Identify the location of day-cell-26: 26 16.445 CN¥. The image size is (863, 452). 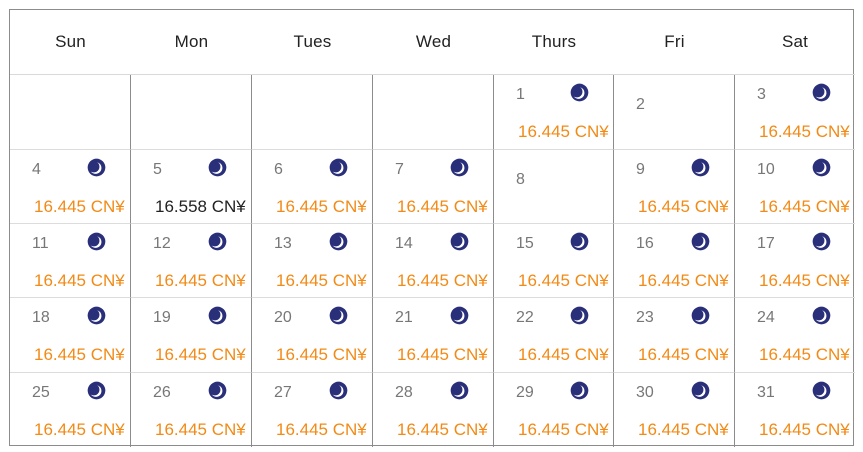
(191, 409).